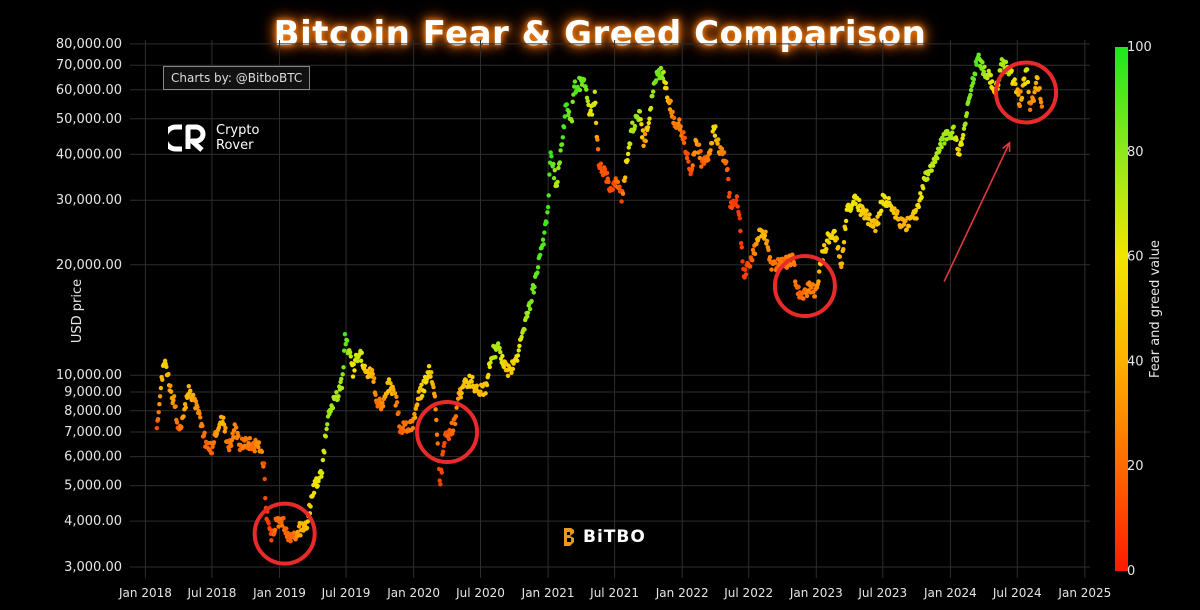 The width and height of the screenshot is (1200, 610). What do you see at coordinates (748, 593) in the screenshot?
I see `x-tick-label: Jul 2022` at bounding box center [748, 593].